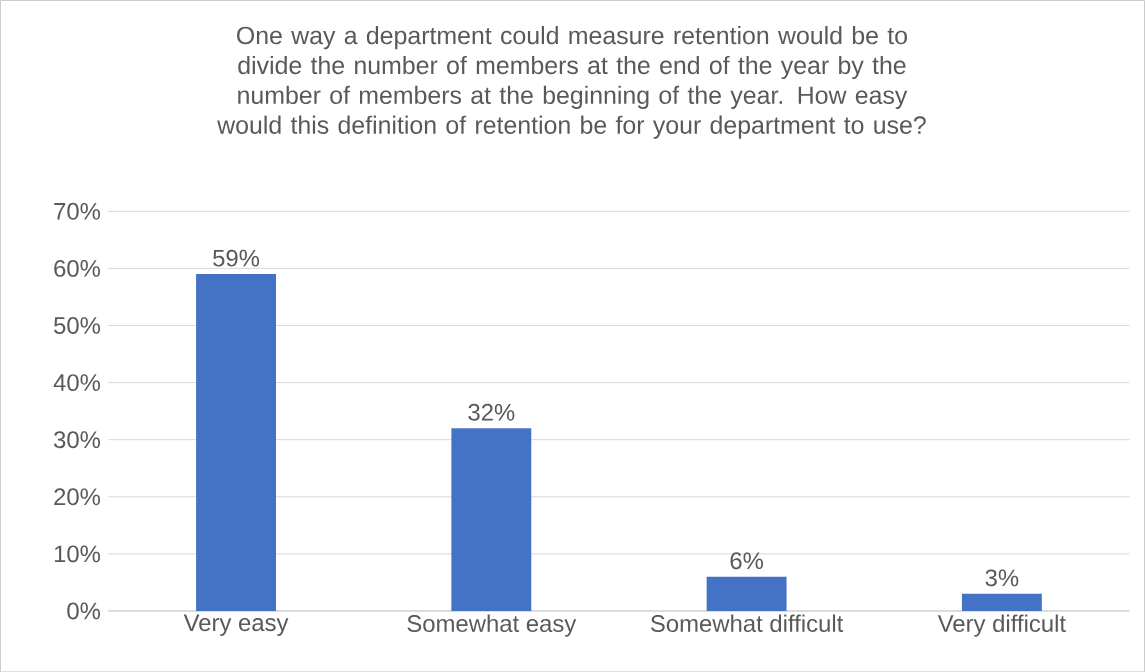  I want to click on x-tick-label: Somewhat easy, so click(492, 625).